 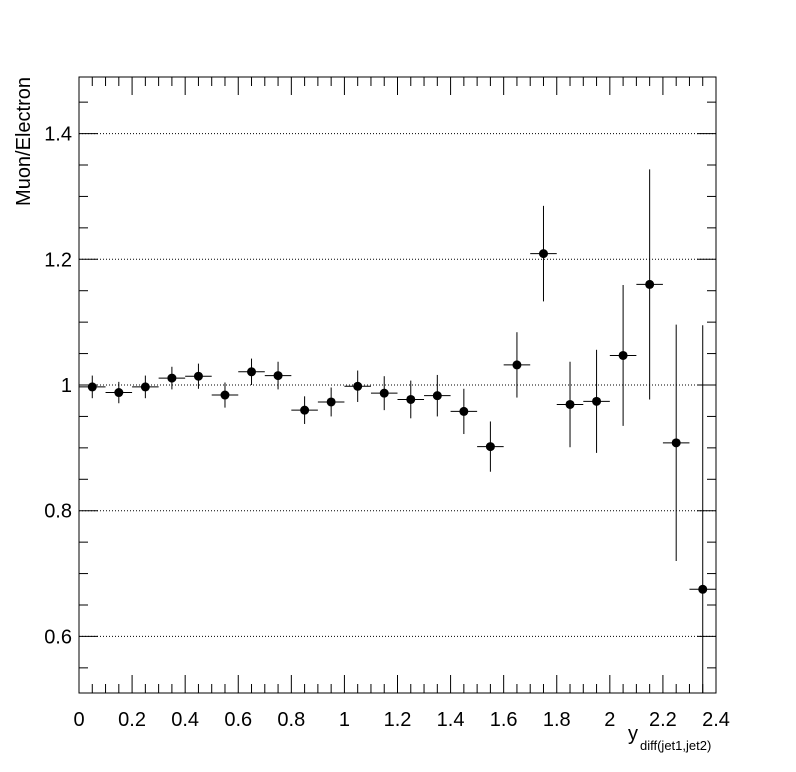 I want to click on y-tick-label: 1.4, so click(x=58, y=135).